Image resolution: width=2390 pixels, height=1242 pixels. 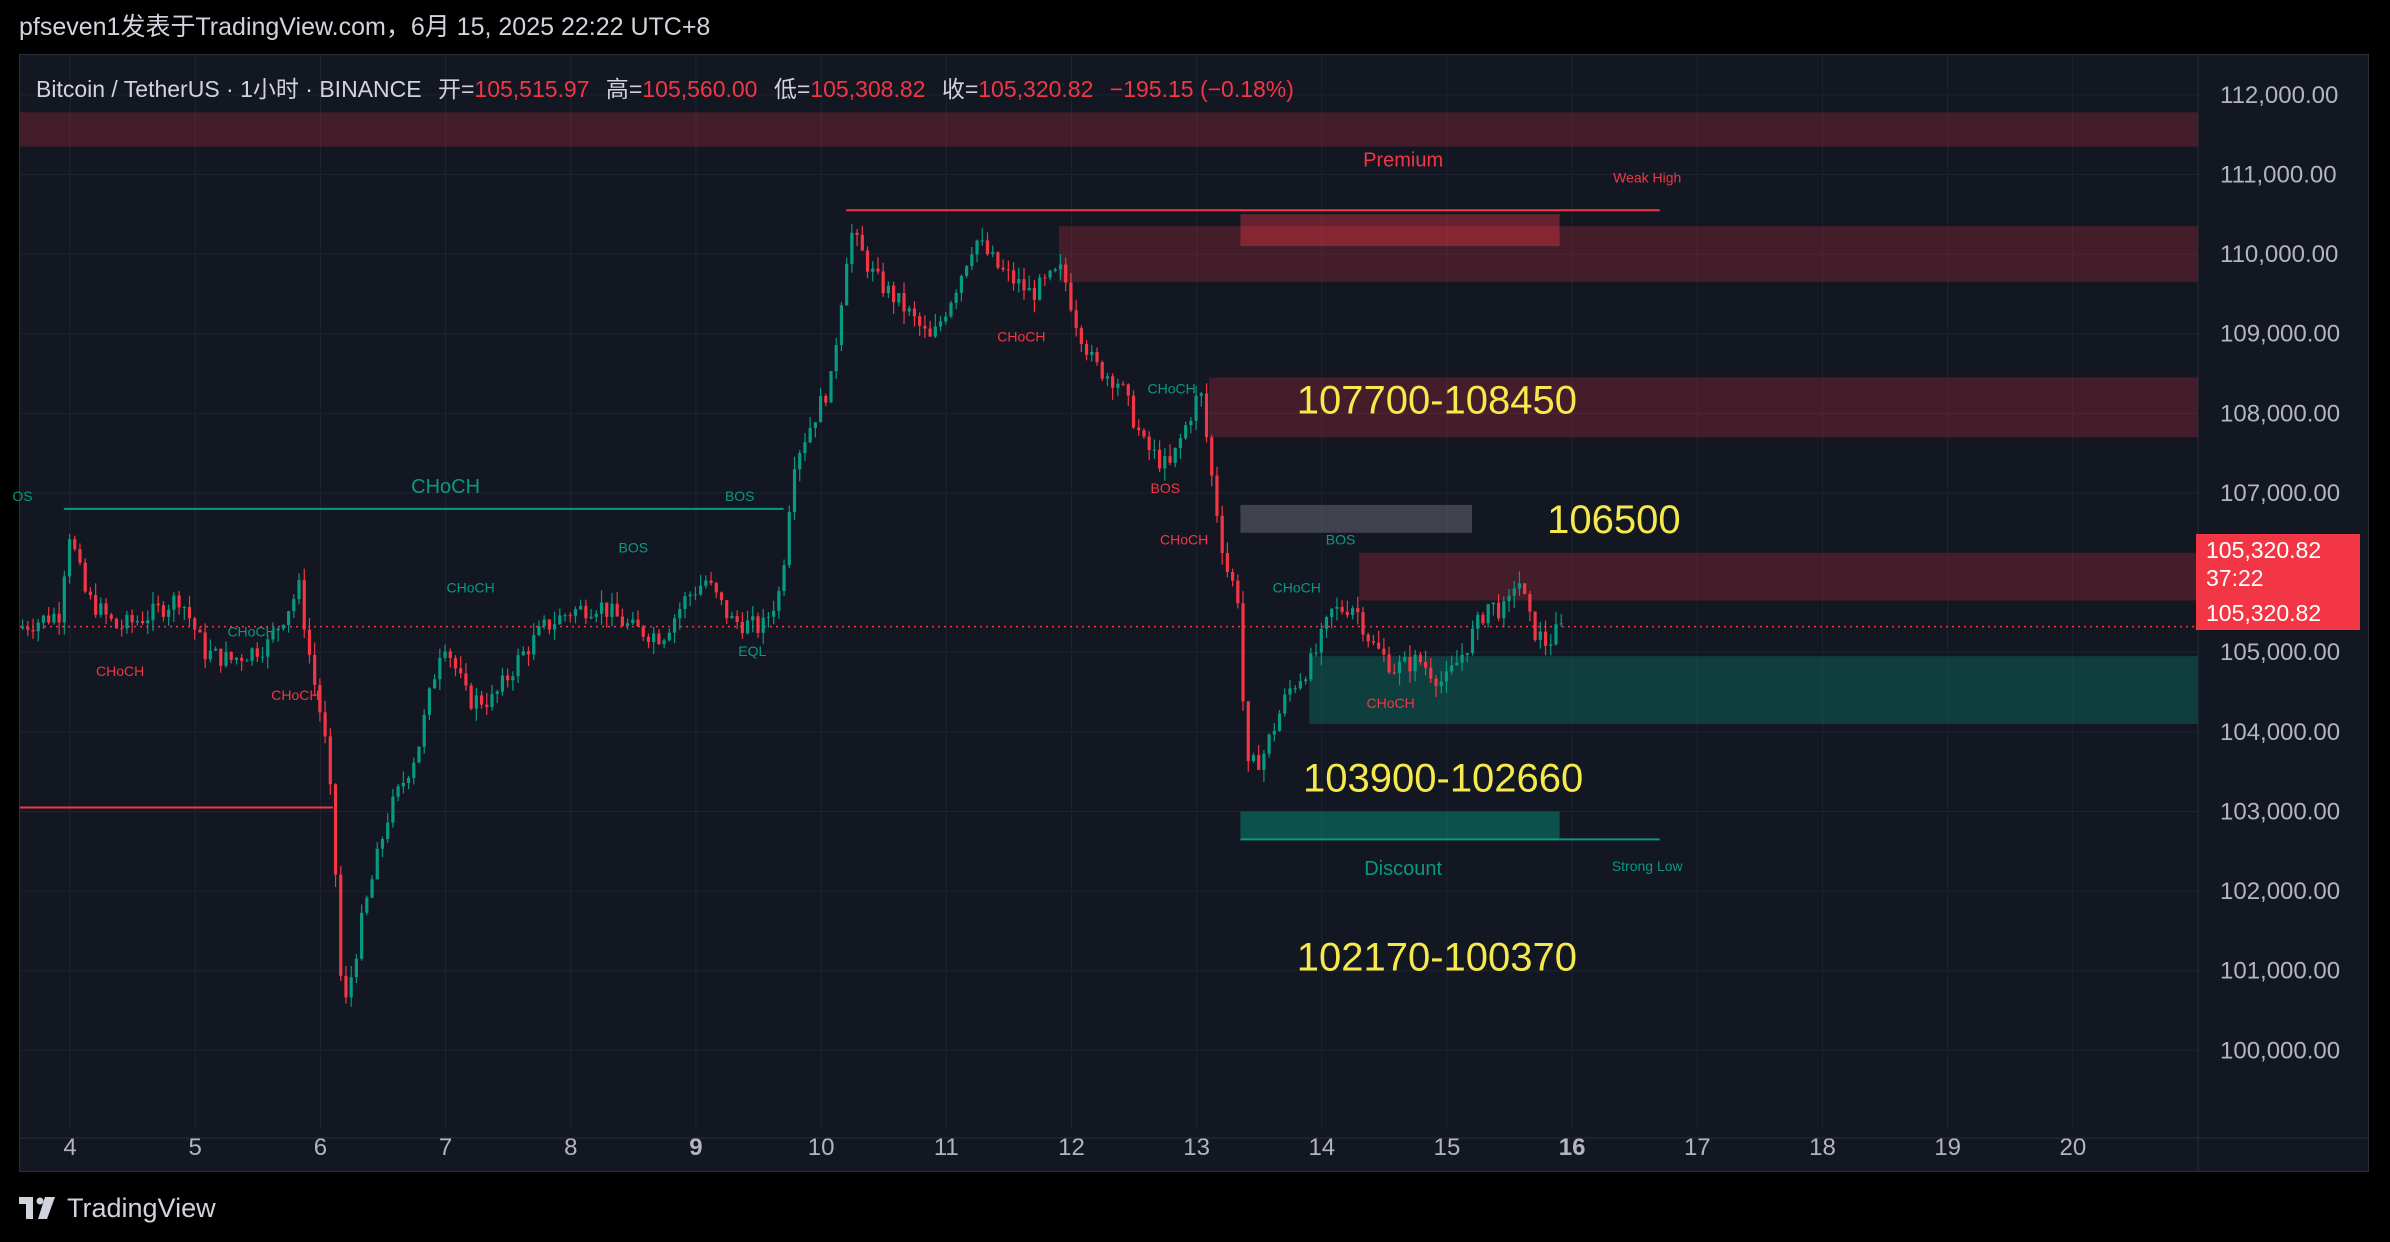 I want to click on y-tick-label: 100,000.00, so click(x=2280, y=1050).